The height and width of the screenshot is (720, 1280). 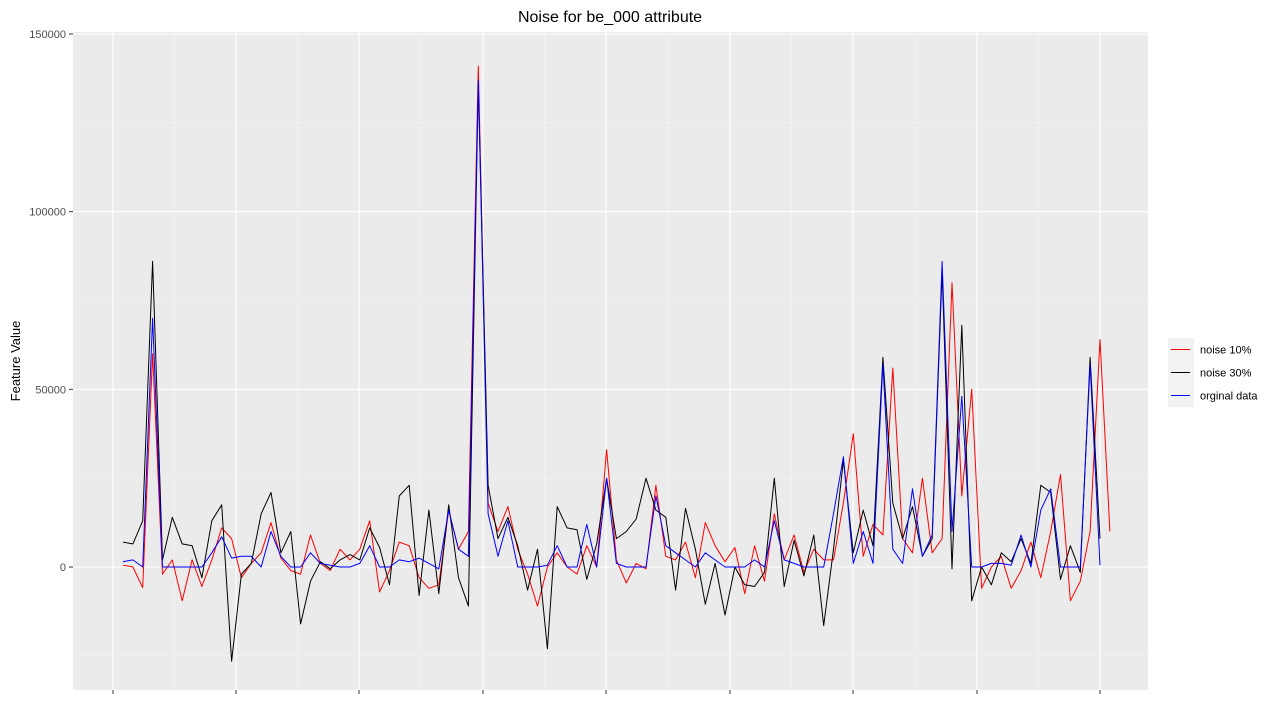 I want to click on y-tick-label-1: 50000, so click(x=50, y=390).